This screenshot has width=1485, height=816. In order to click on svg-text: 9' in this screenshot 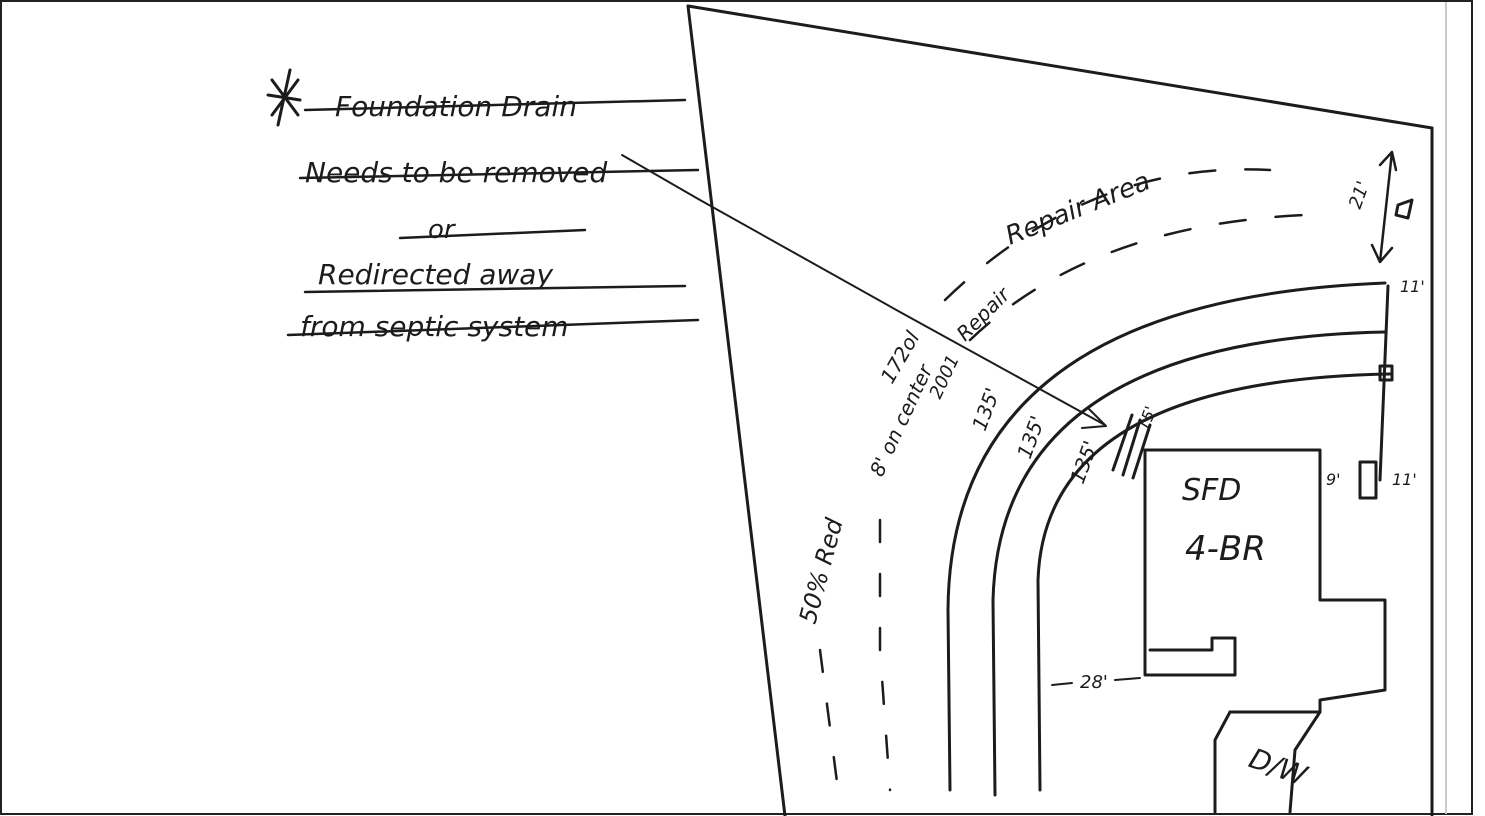, I will do `click(1333, 479)`.